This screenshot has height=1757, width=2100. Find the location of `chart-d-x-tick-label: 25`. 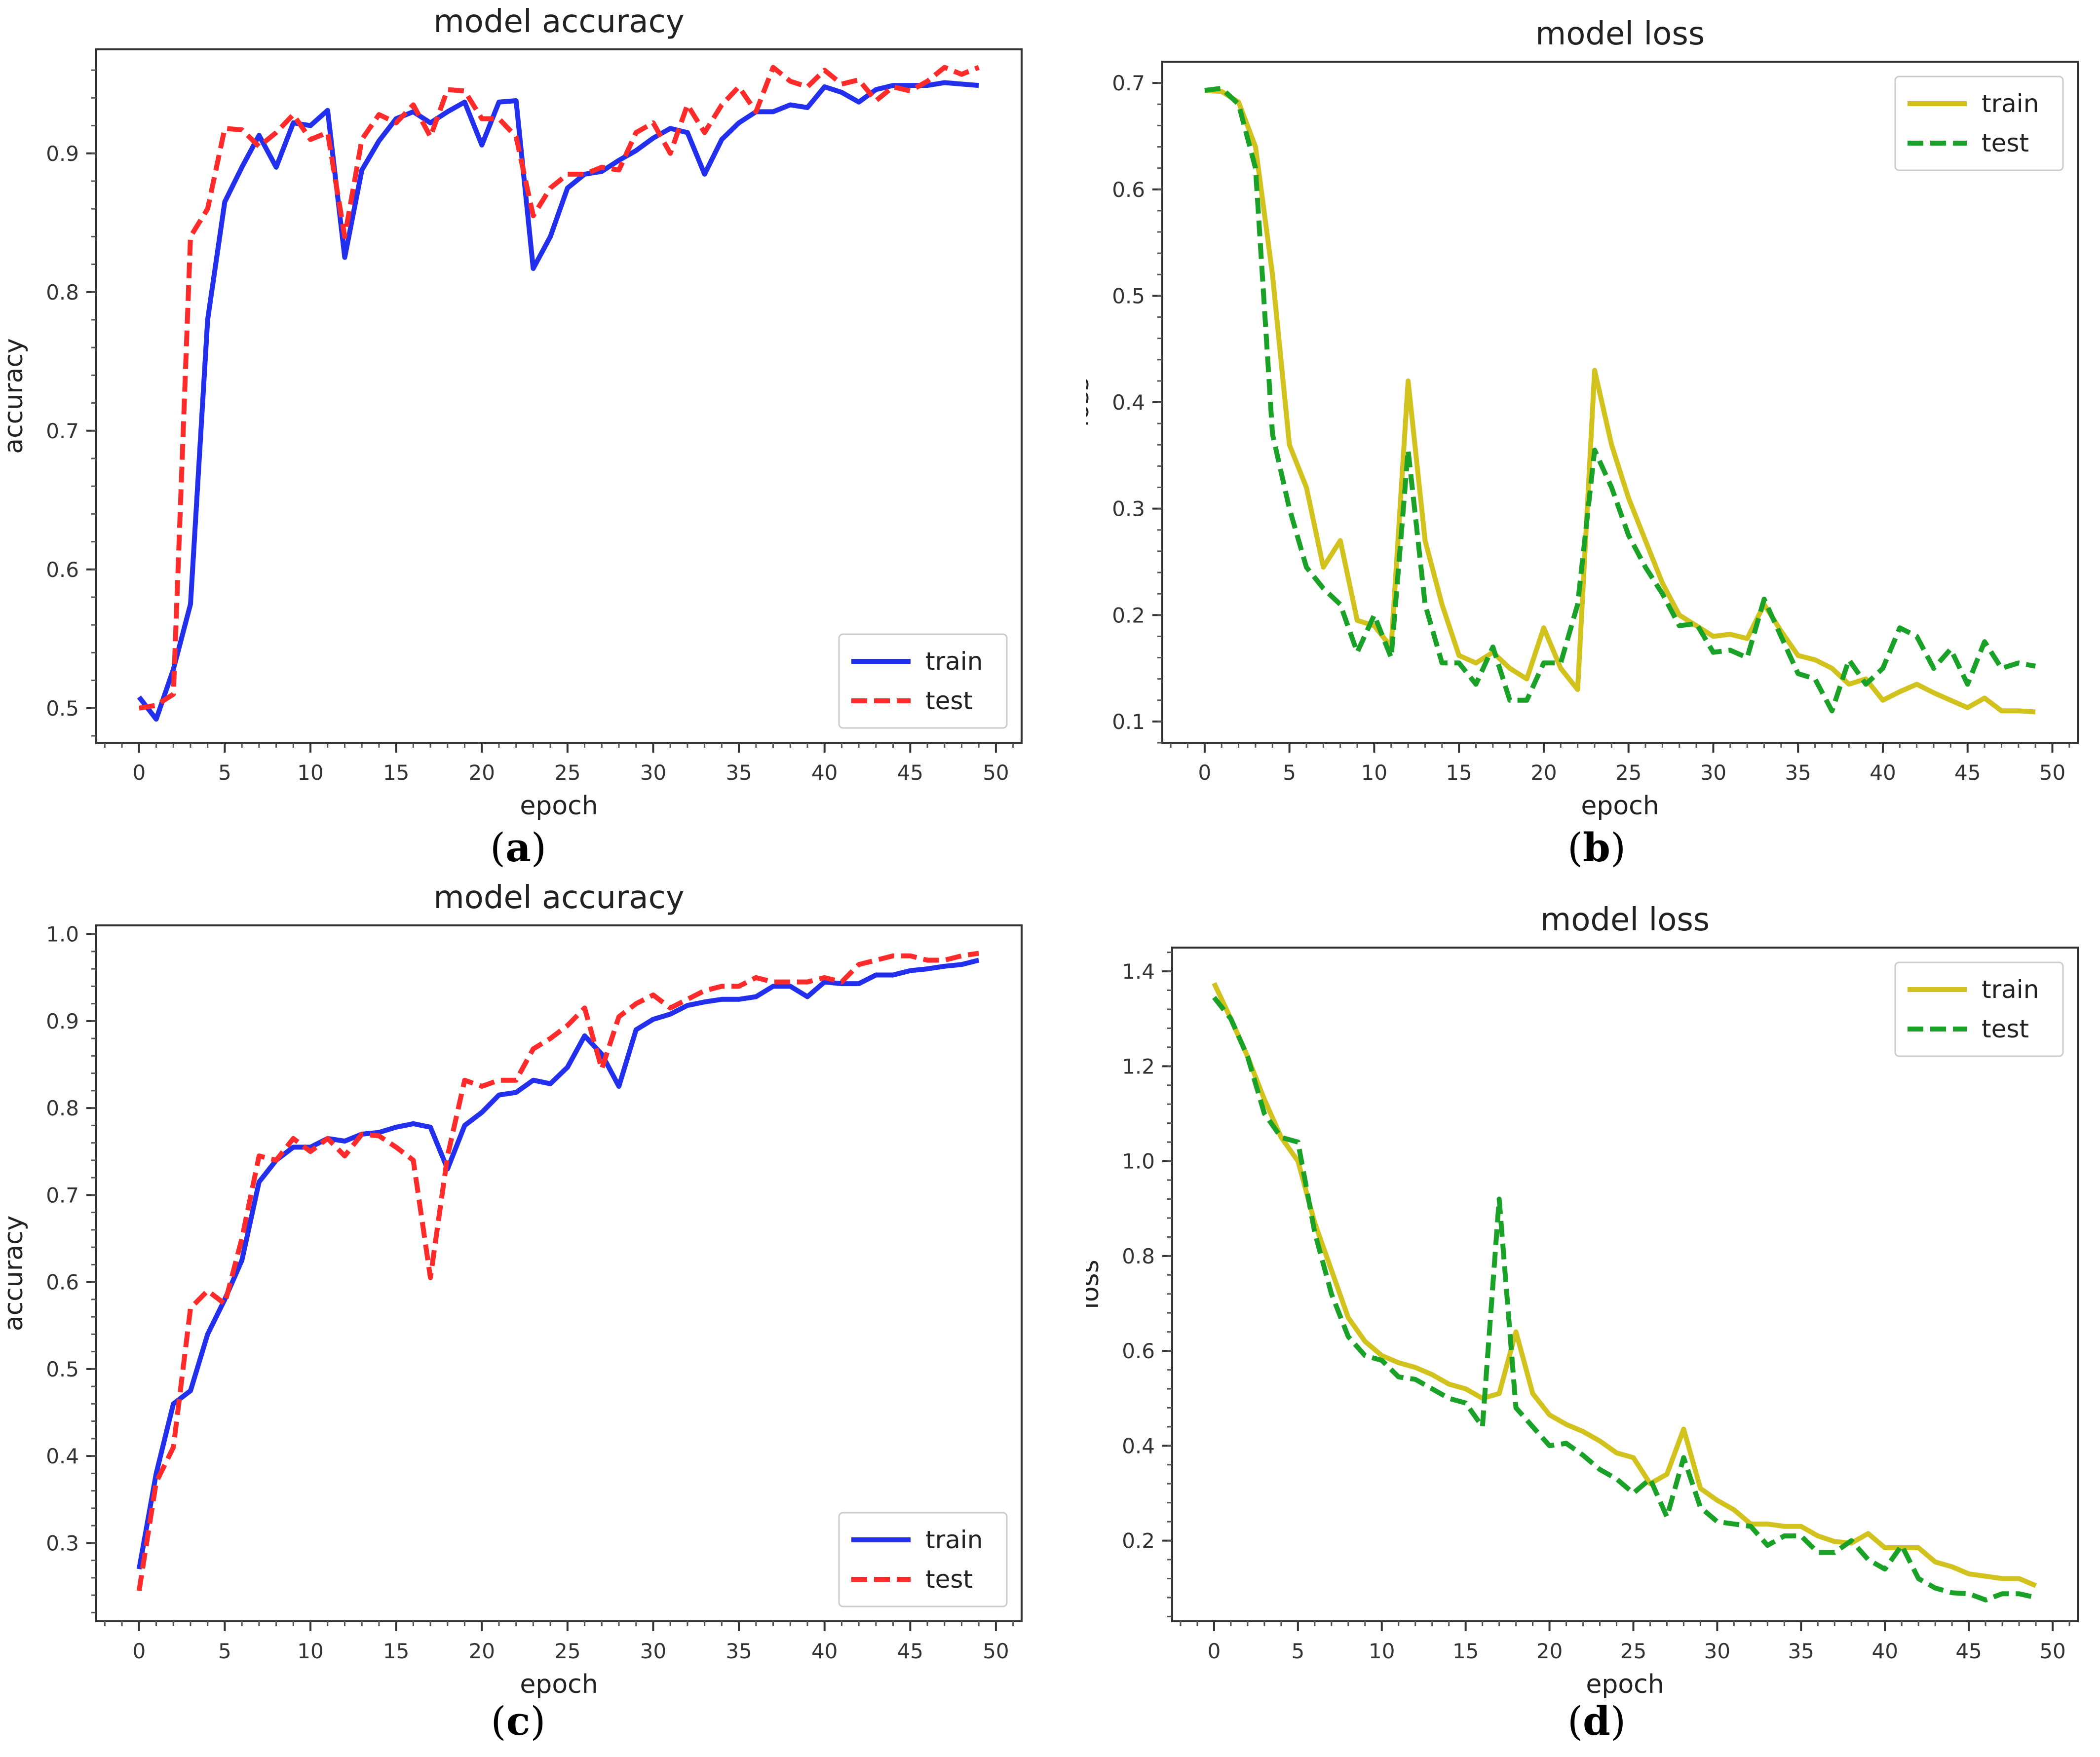

chart-d-x-tick-label: 25 is located at coordinates (1633, 1651).